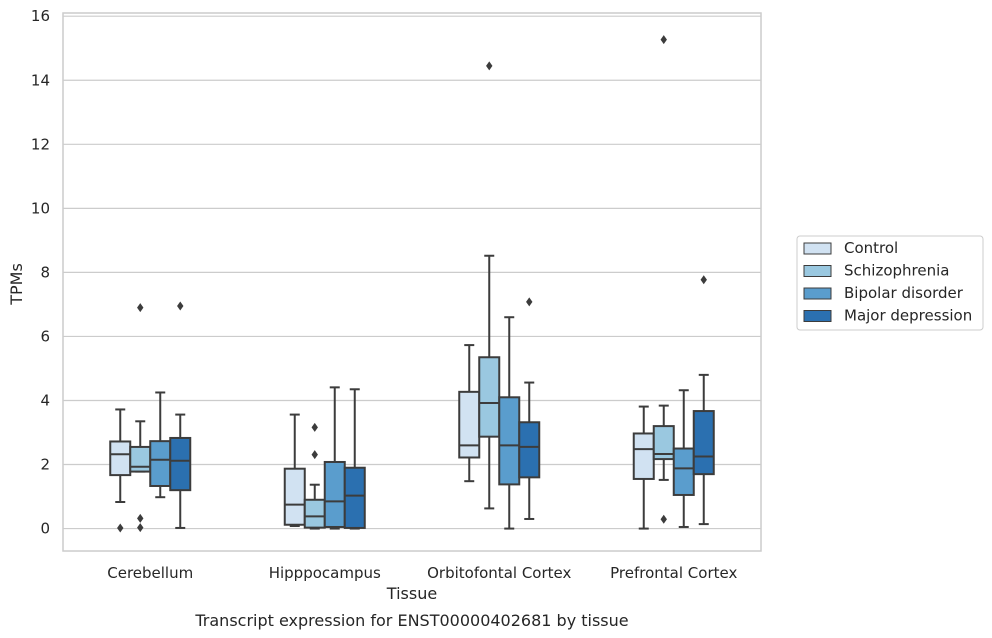 The height and width of the screenshot is (638, 992). What do you see at coordinates (45, 336) in the screenshot?
I see `y-tick-label: 6` at bounding box center [45, 336].